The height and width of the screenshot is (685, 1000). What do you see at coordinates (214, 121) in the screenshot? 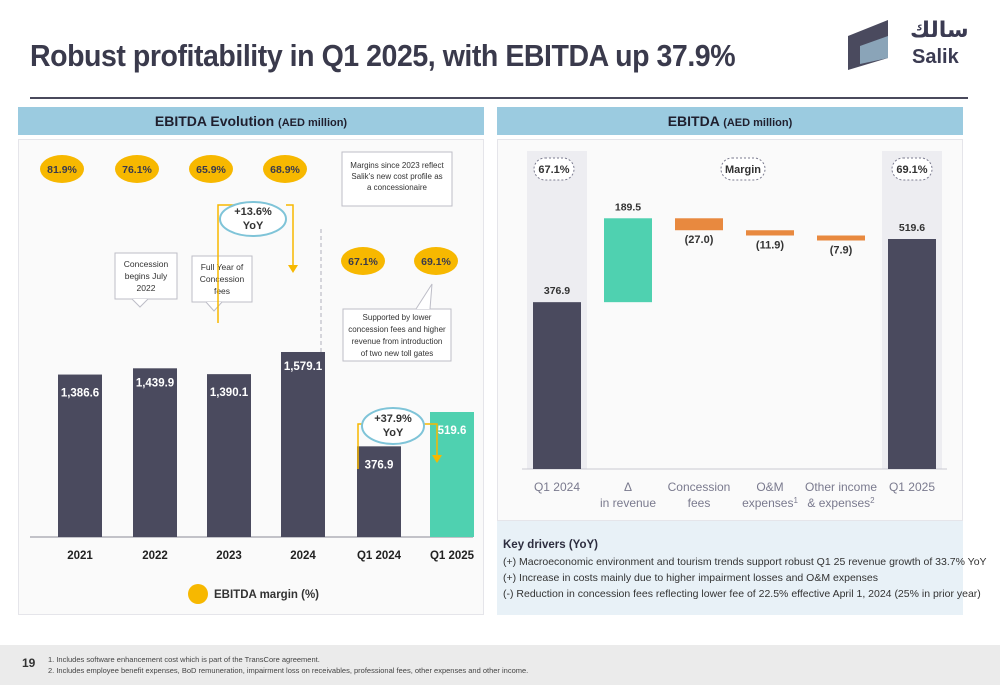
I see `left-header-title: EBITDA Evolution` at bounding box center [214, 121].